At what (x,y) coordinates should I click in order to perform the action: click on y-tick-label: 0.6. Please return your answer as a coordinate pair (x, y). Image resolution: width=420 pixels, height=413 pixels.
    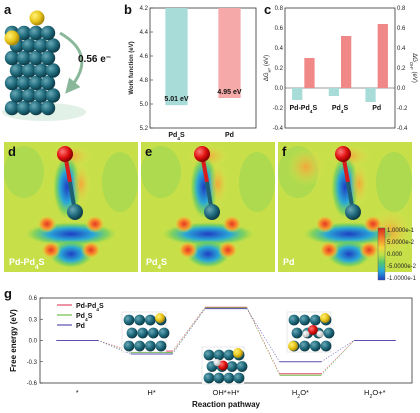
    Looking at the image, I should click on (33, 299).